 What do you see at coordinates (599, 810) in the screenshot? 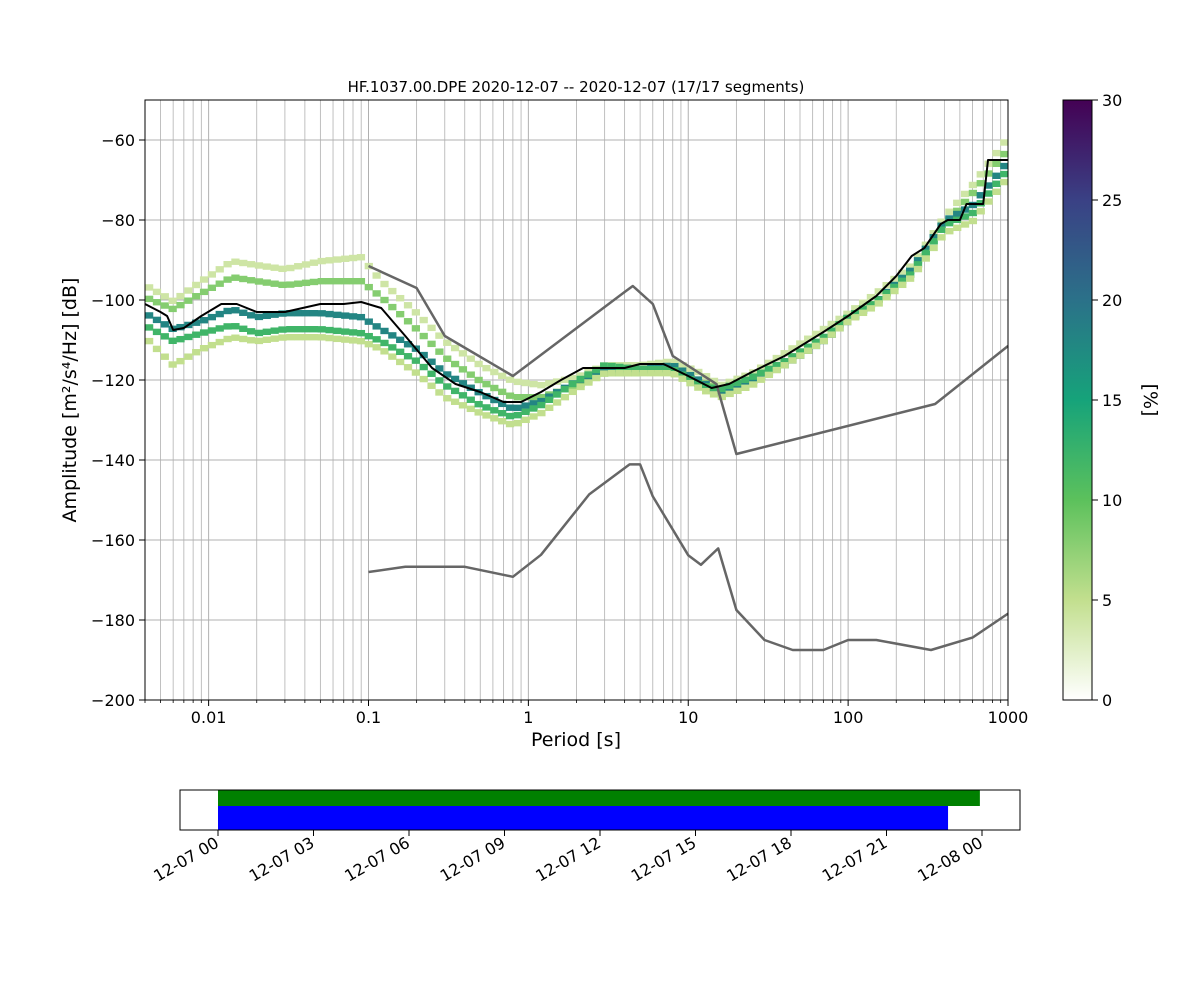
I see `timeline-bars` at bounding box center [599, 810].